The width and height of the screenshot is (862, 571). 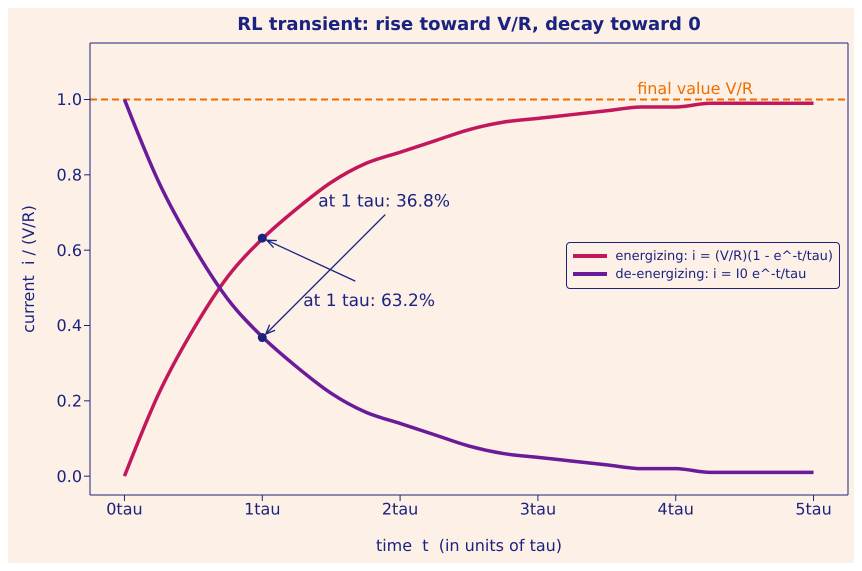 What do you see at coordinates (69, 175) in the screenshot?
I see `y-tick-label: 0.8` at bounding box center [69, 175].